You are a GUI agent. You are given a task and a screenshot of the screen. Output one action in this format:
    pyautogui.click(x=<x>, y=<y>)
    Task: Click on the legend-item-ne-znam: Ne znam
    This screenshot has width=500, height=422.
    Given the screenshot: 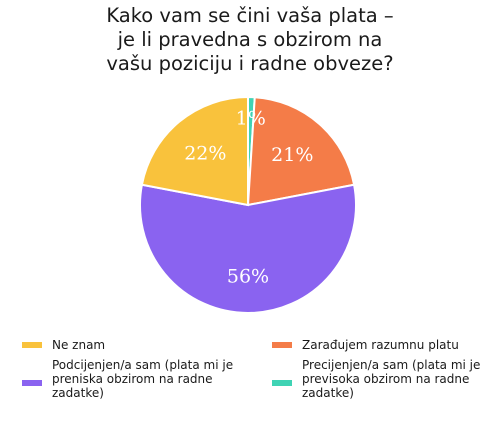 What is the action you would take?
    pyautogui.click(x=63, y=345)
    